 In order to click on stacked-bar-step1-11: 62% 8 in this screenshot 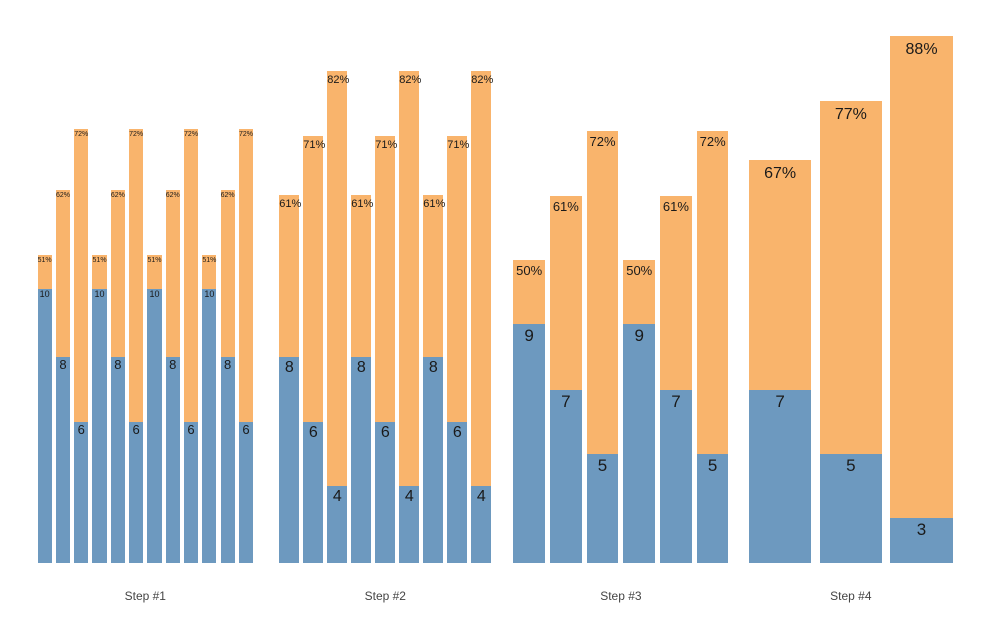, I will do `click(227, 376)`.